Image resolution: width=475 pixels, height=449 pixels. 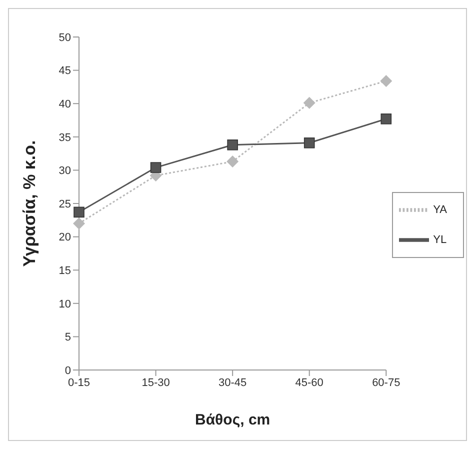 What do you see at coordinates (30, 203) in the screenshot?
I see `y-axis-title: Υγρασία, % κ.ο.` at bounding box center [30, 203].